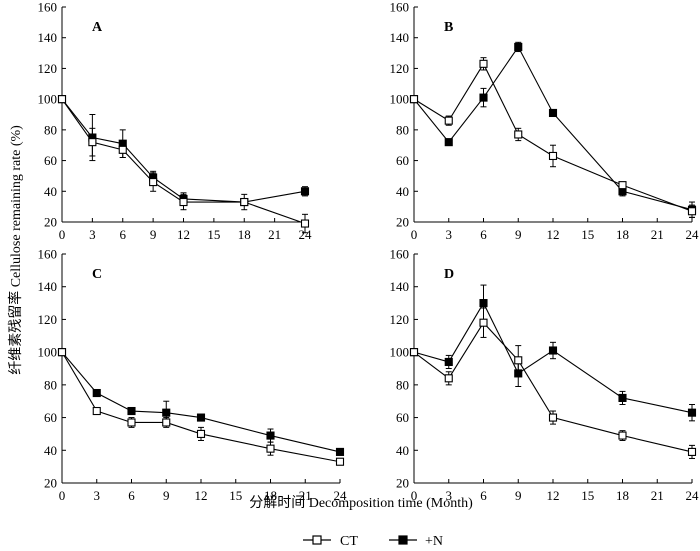 This screenshot has height=551, width=700. What do you see at coordinates (15, 250) in the screenshot?
I see `y-axis-title: 纤维素残留率 Cellulose remaining rate (%)` at bounding box center [15, 250].